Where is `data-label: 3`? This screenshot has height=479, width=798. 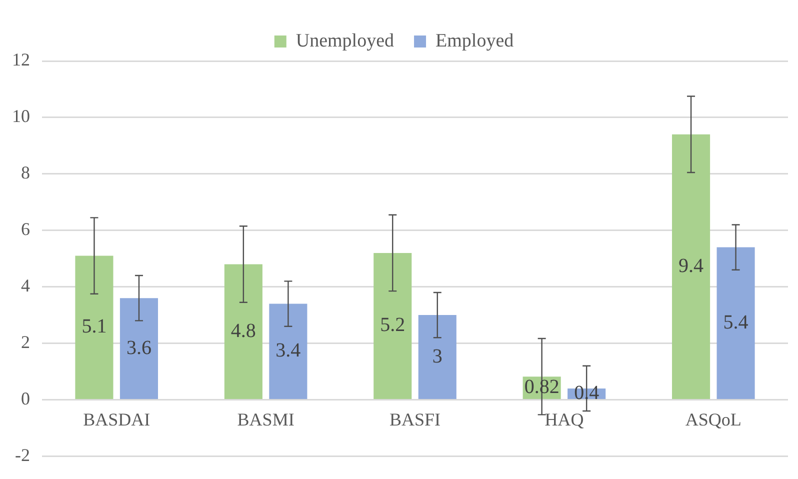
data-label: 3 is located at coordinates (437, 356).